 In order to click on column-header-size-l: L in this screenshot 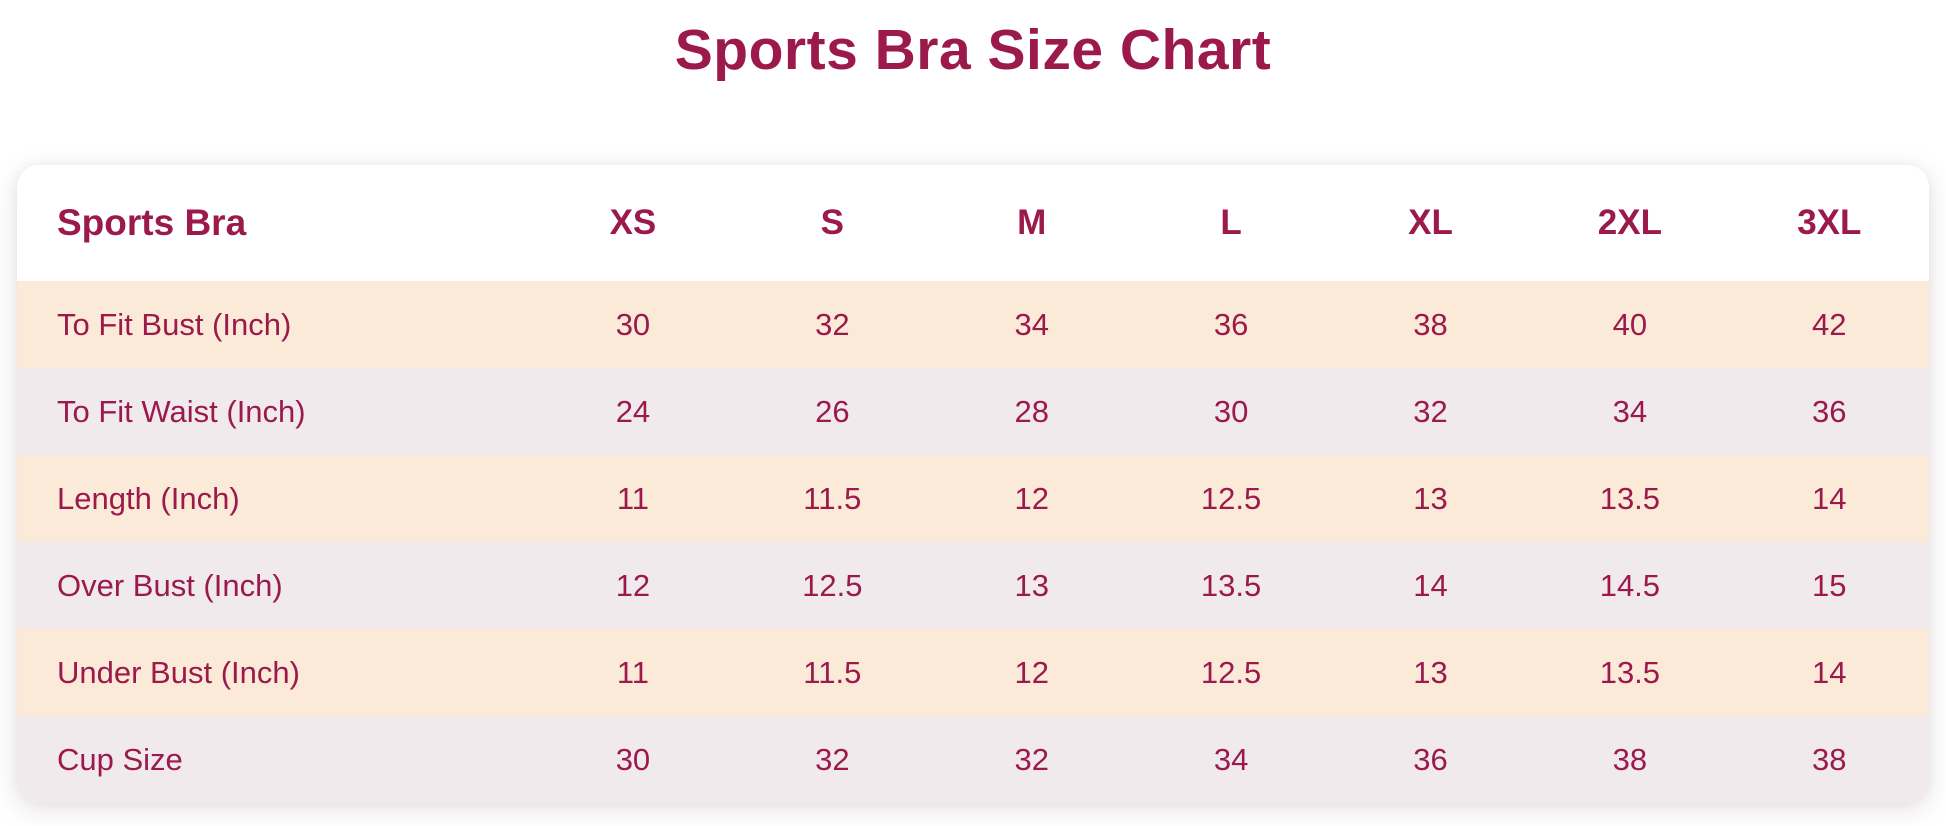, I will do `click(1231, 223)`.